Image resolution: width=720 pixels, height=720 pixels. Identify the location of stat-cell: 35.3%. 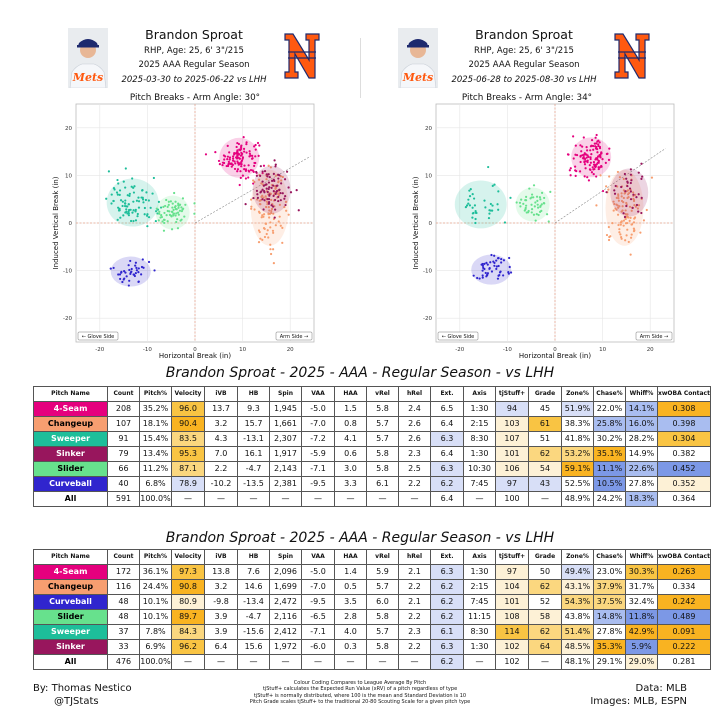
(609, 646).